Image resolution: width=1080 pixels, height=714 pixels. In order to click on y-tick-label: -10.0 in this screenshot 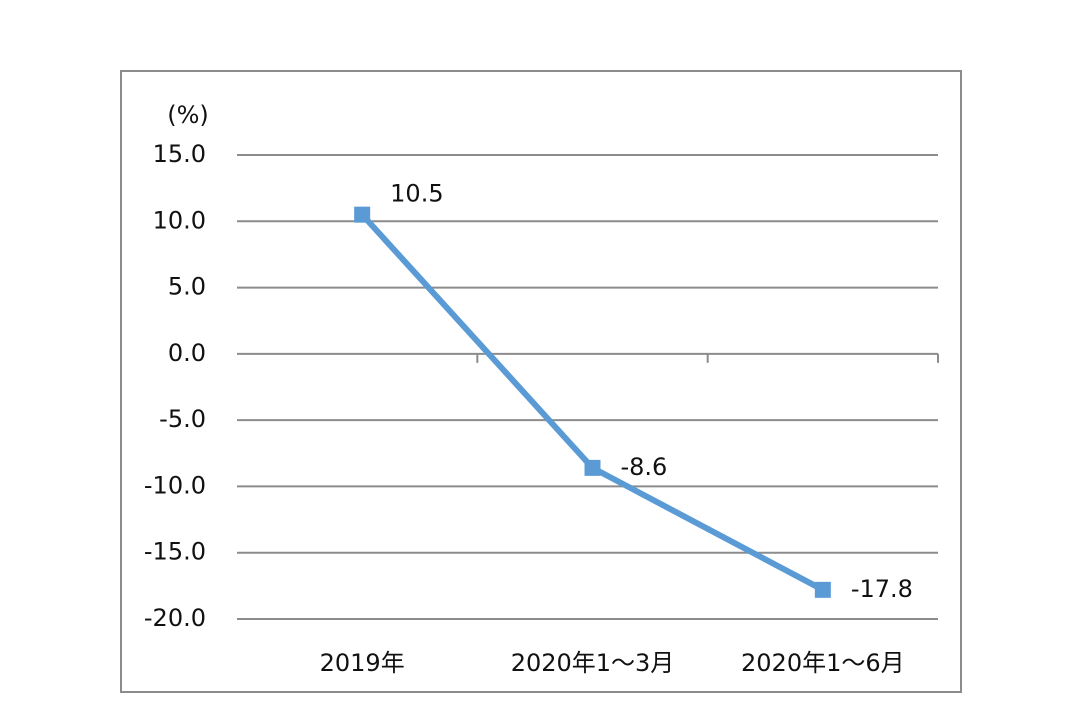, I will do `click(175, 485)`.